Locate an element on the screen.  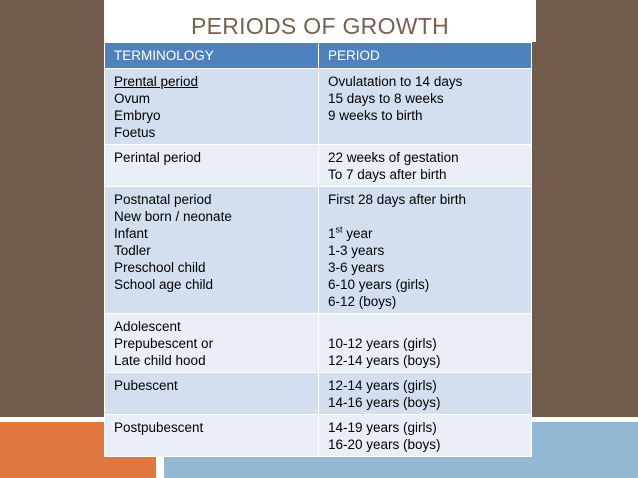
term-line: Todler is located at coordinates (132, 250).